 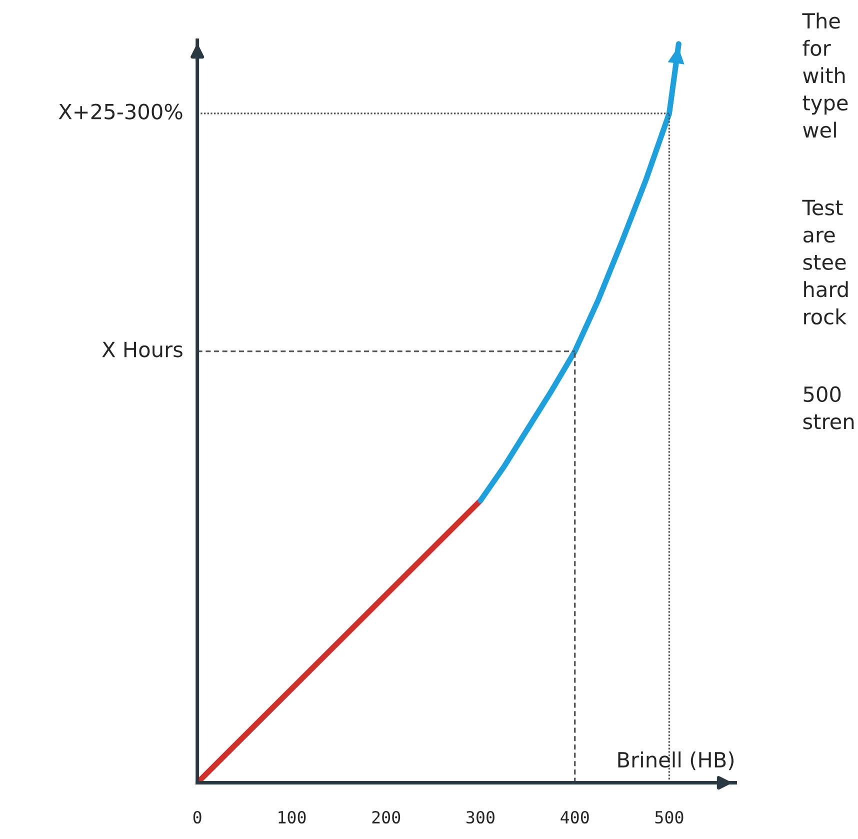 I want to click on x-tick-label: 200, so click(x=386, y=817).